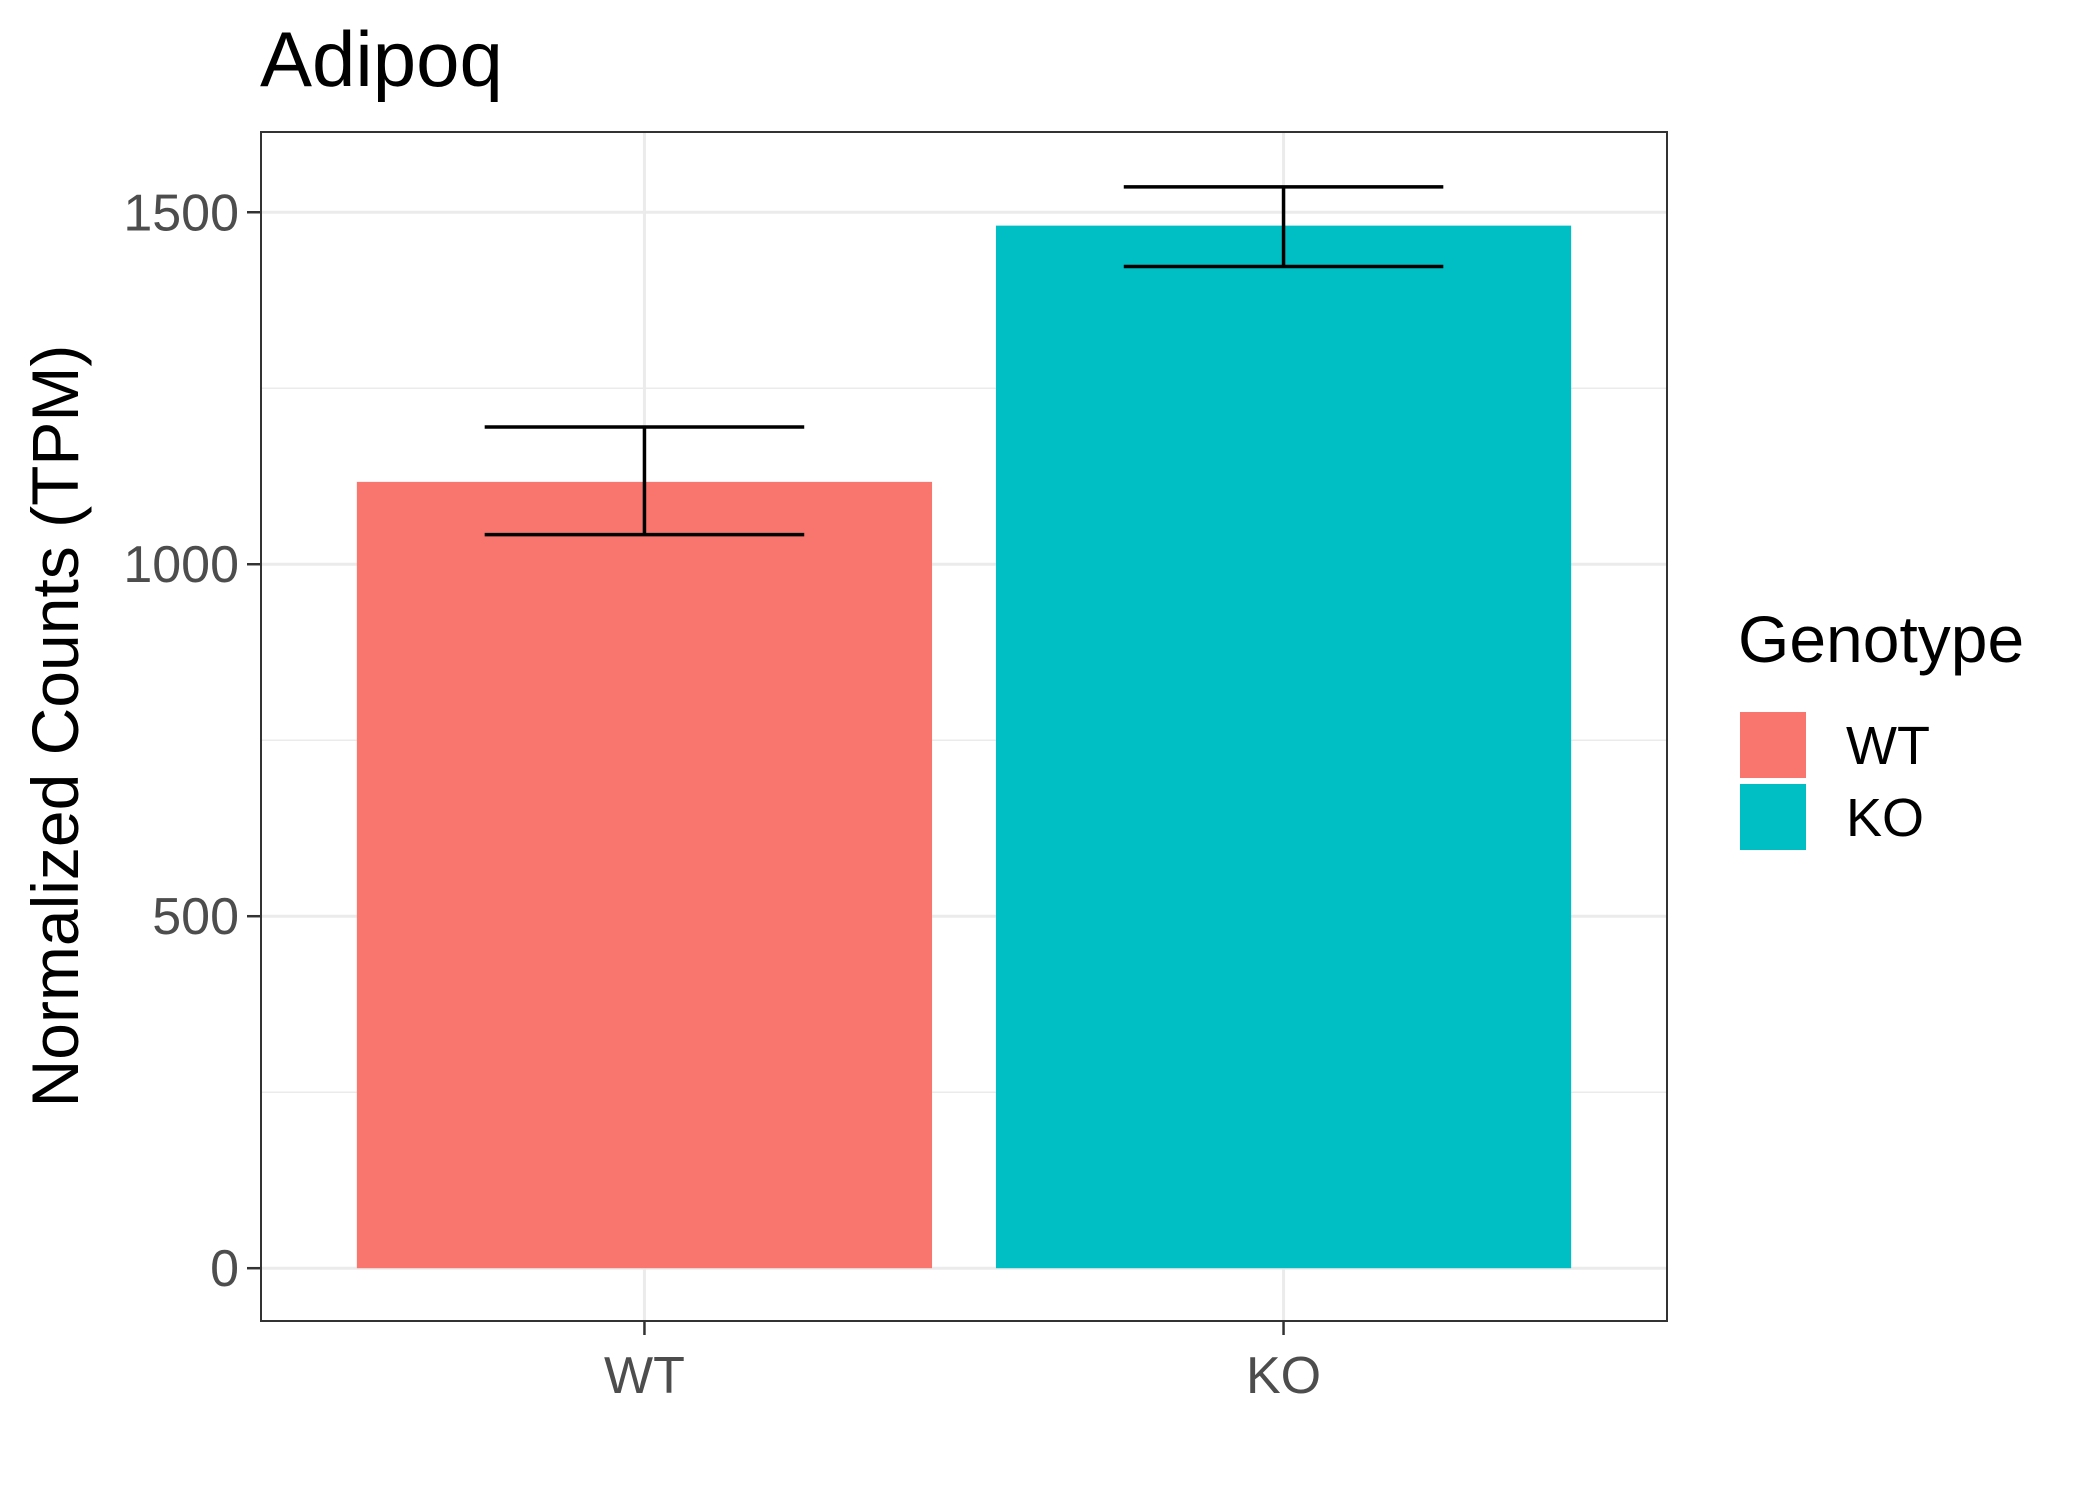  I want to click on error-bar-wt, so click(644, 481).